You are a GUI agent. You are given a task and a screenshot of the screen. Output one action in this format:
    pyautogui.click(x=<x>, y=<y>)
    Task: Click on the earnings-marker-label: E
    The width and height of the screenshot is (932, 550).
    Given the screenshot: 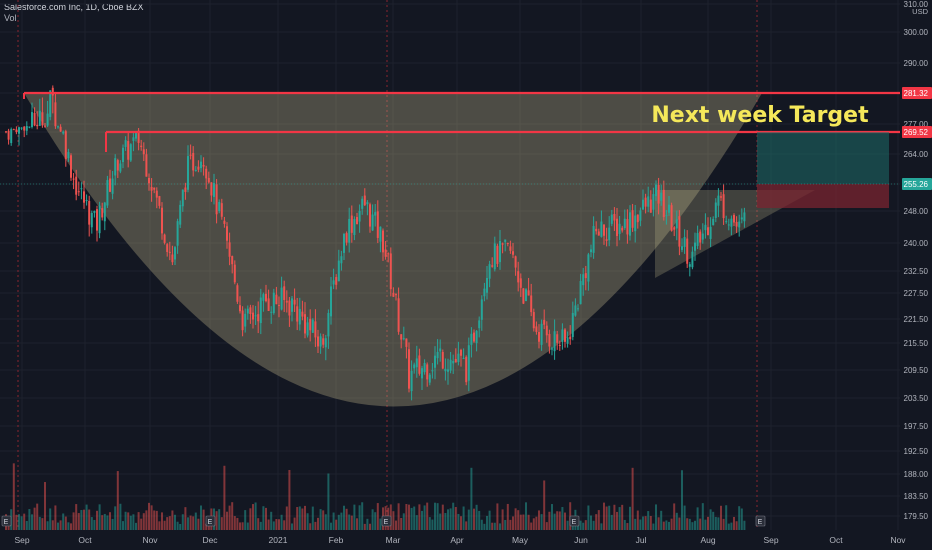 What is the action you would take?
    pyautogui.click(x=210, y=522)
    